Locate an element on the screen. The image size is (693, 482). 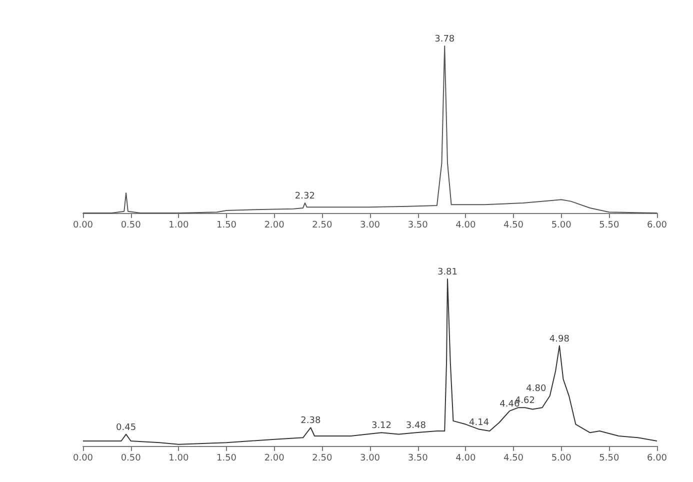
annotation: 3.48 is located at coordinates (416, 426).